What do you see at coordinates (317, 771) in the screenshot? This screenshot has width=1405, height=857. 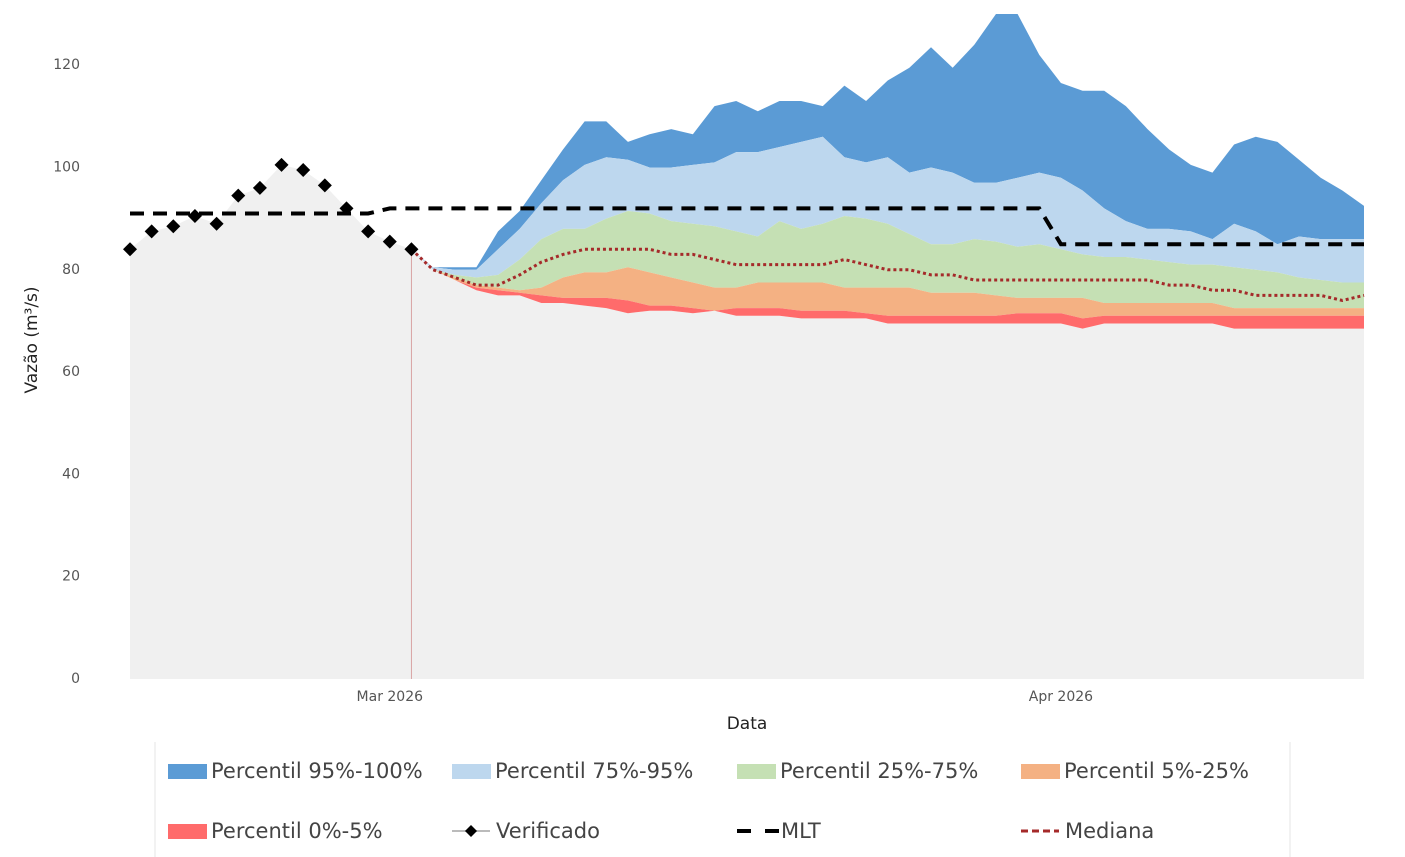 I see `legend-label: Percentil 95%-100%` at bounding box center [317, 771].